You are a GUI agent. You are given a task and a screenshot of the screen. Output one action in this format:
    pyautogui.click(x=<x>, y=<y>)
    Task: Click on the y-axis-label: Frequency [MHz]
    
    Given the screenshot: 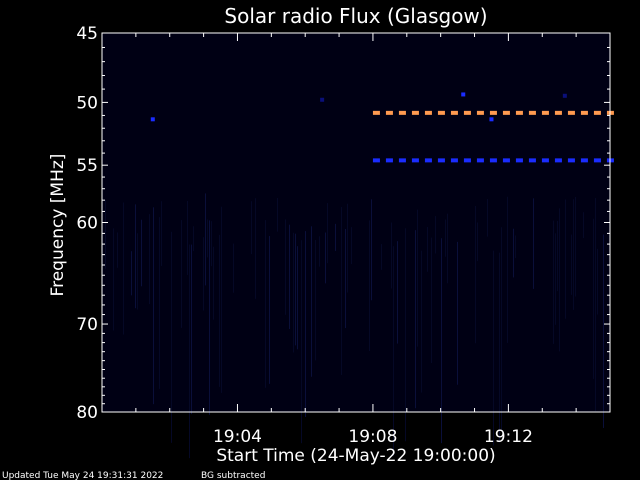 What is the action you would take?
    pyautogui.click(x=58, y=225)
    